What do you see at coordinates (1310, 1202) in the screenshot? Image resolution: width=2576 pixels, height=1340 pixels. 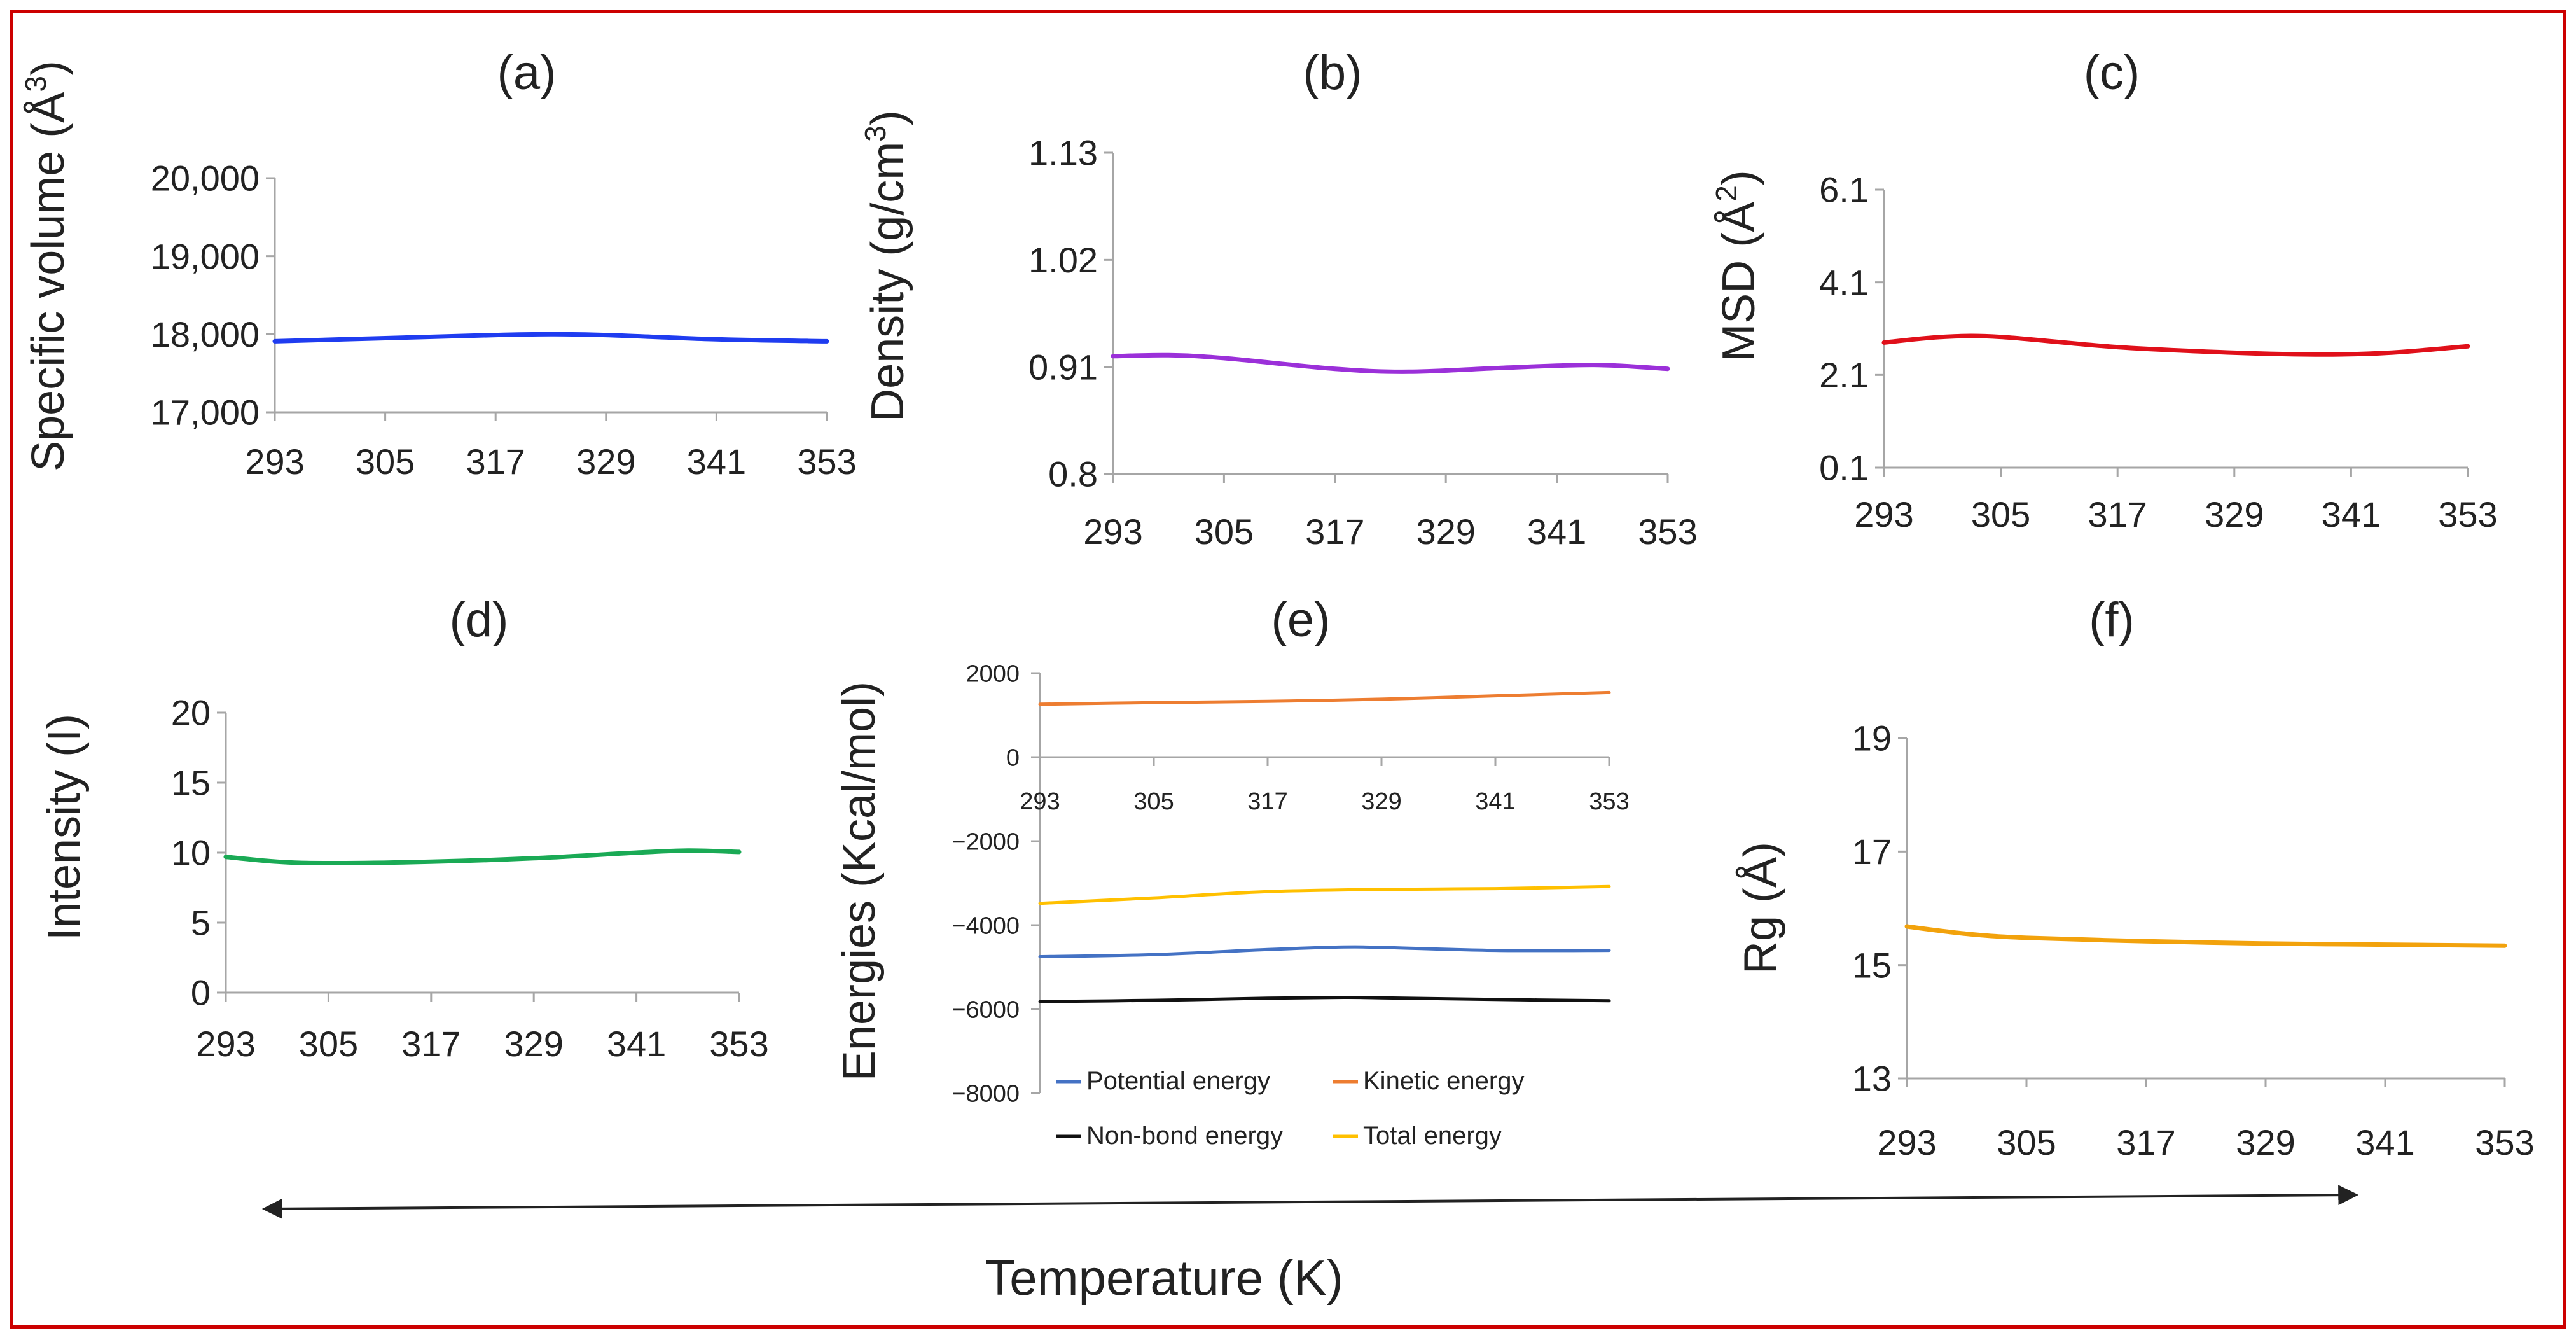 I see `double-headed-arrow` at bounding box center [1310, 1202].